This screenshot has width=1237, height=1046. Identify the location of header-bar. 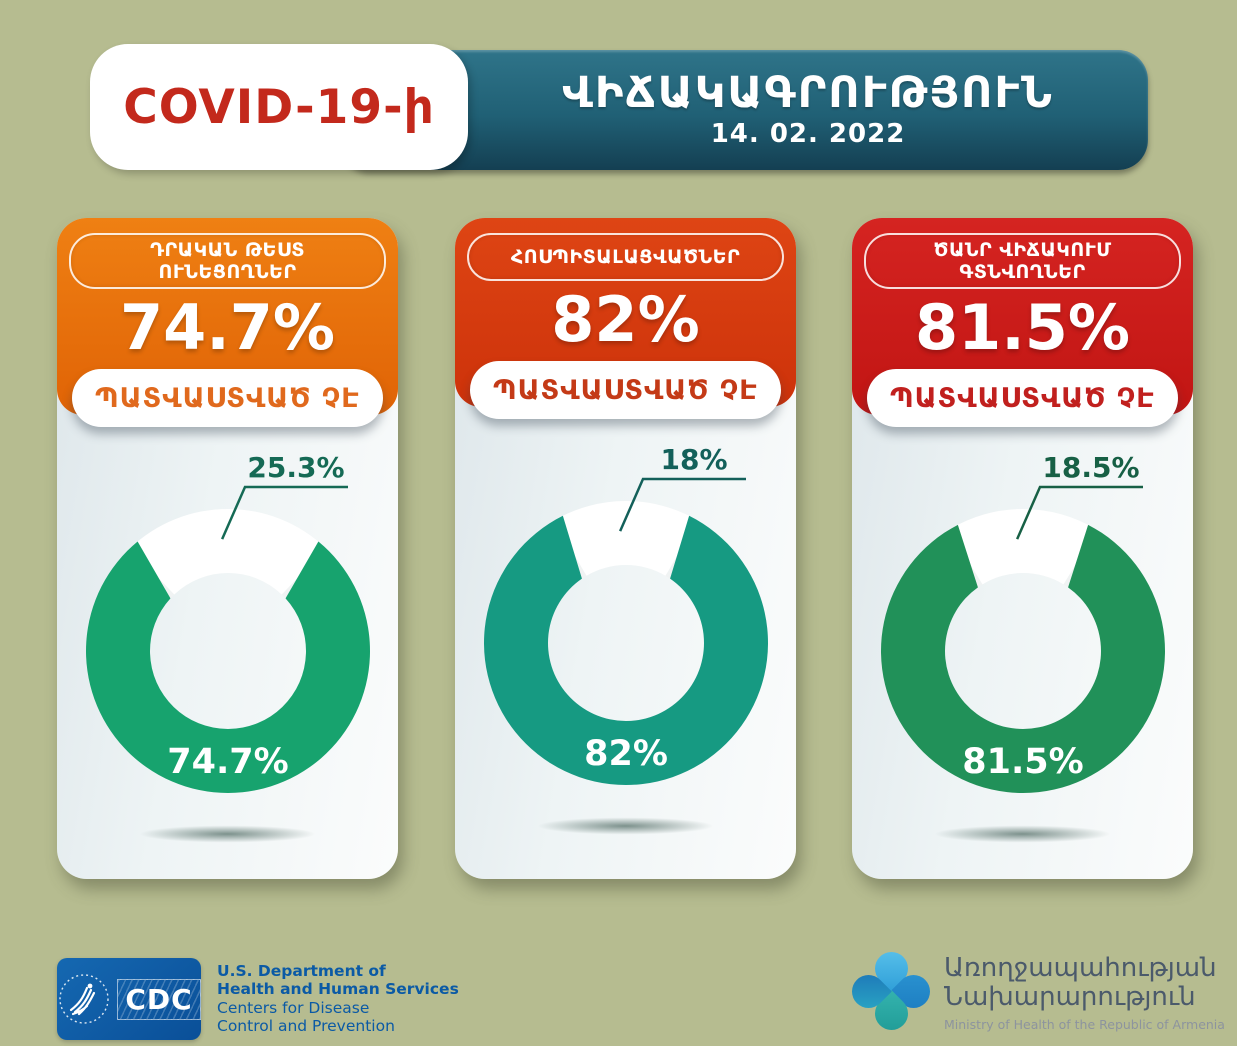
(744, 110).